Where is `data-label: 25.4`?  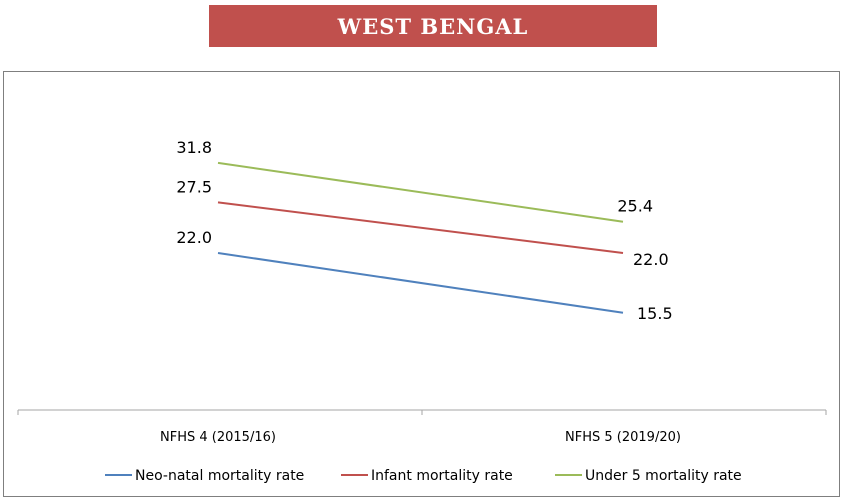
data-label: 25.4 is located at coordinates (635, 206).